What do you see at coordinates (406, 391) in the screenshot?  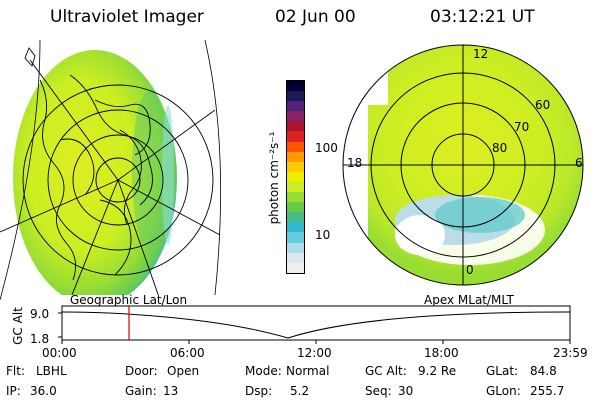 I see `seq-value: 30` at bounding box center [406, 391].